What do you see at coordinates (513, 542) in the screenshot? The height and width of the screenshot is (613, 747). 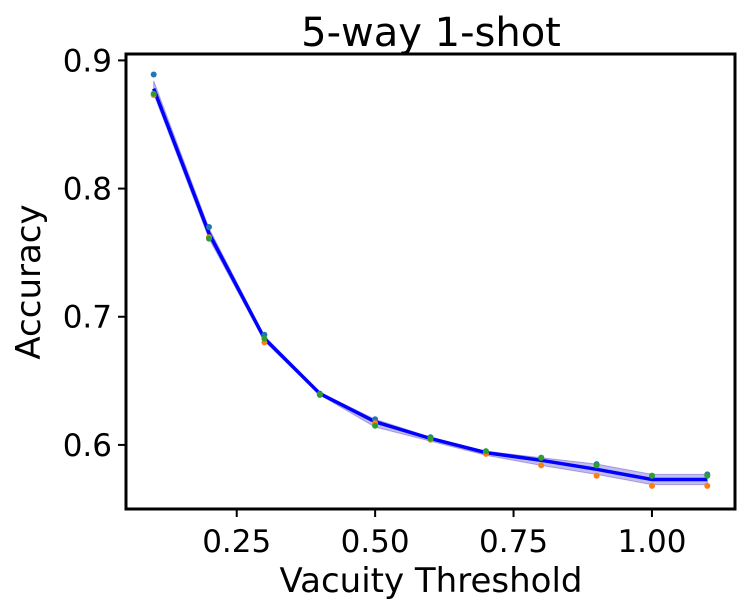 I see `x-tick-label: 0.75` at bounding box center [513, 542].